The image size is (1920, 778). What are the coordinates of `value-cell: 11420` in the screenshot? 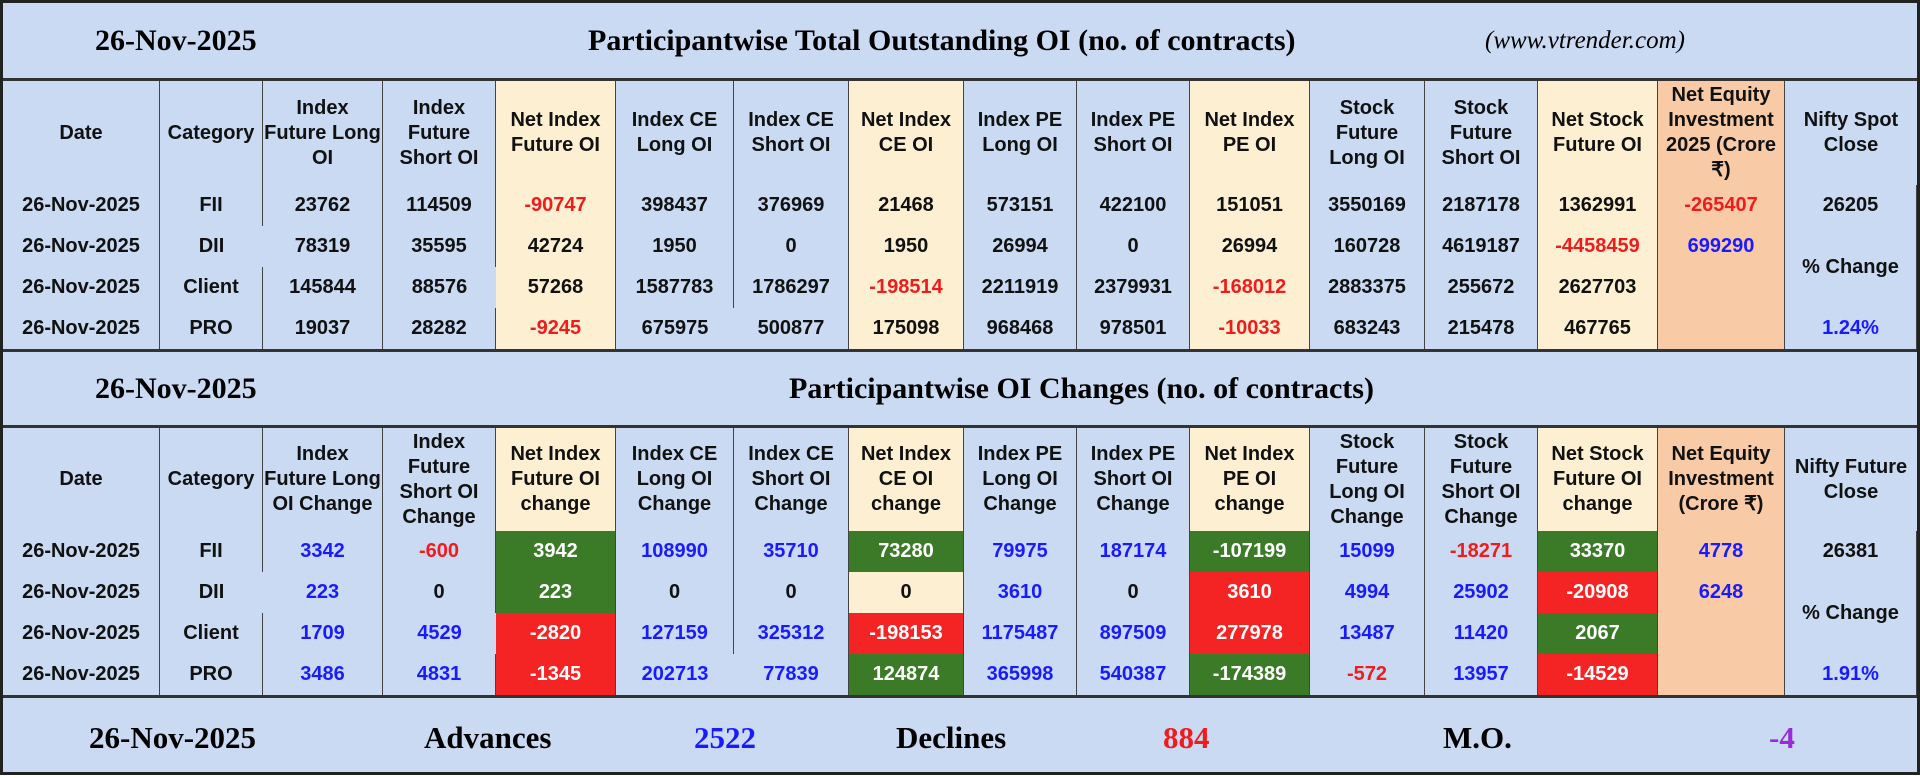 It's located at (1481, 633).